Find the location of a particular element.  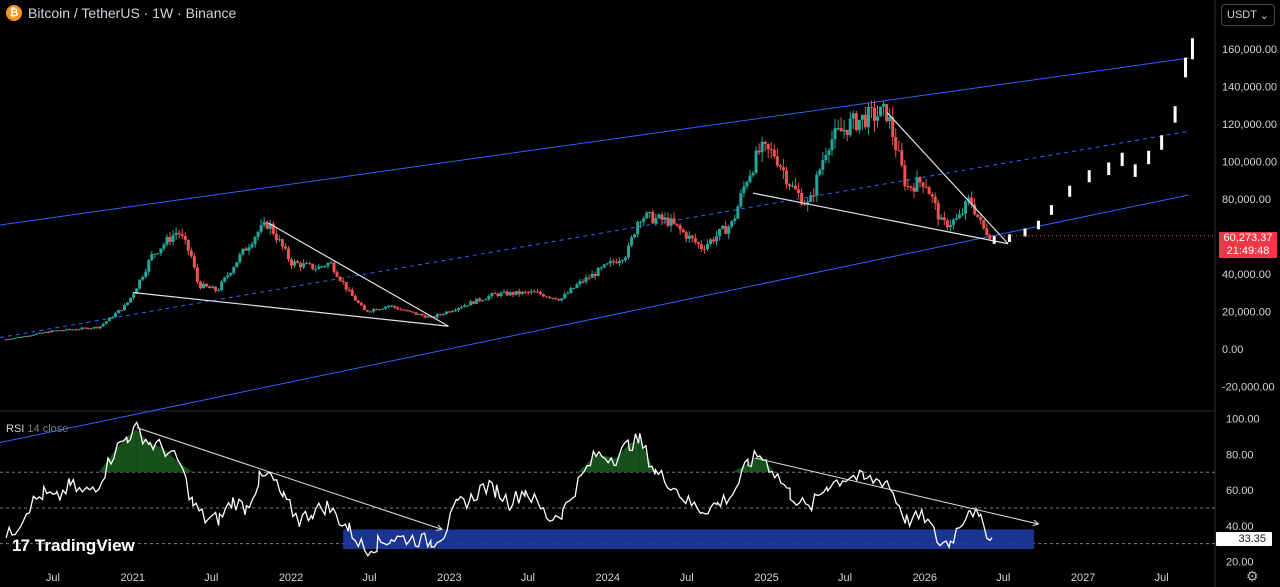

rsi-indicator-label: RSI 14 close is located at coordinates (37, 429).